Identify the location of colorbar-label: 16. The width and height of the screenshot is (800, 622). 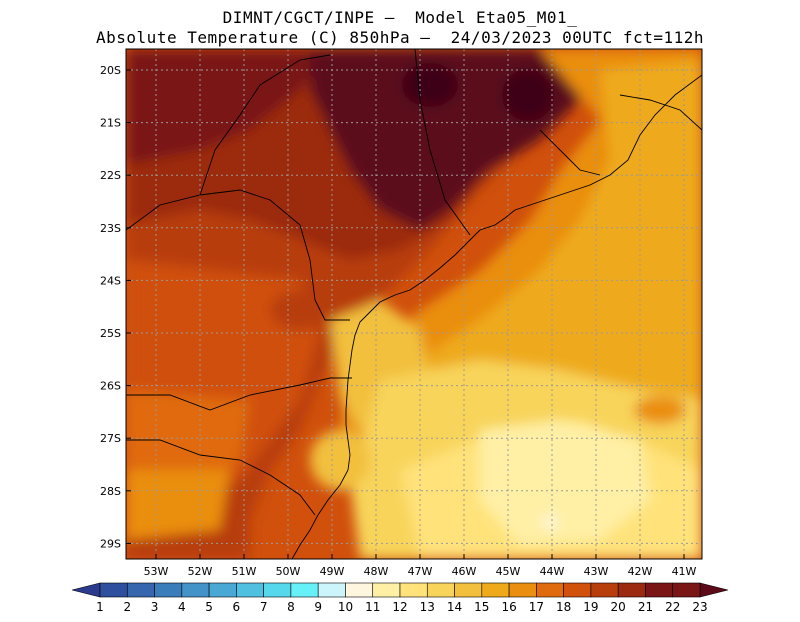
(508, 607).